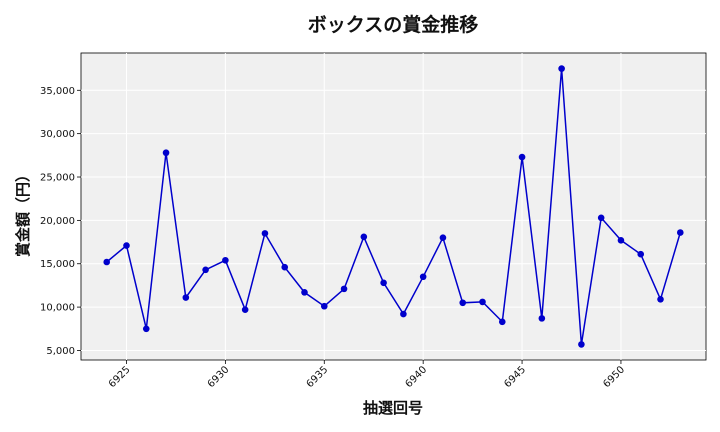 The width and height of the screenshot is (720, 432). What do you see at coordinates (393, 24) in the screenshot?
I see `chart-title: ボックスの賞金推移` at bounding box center [393, 24].